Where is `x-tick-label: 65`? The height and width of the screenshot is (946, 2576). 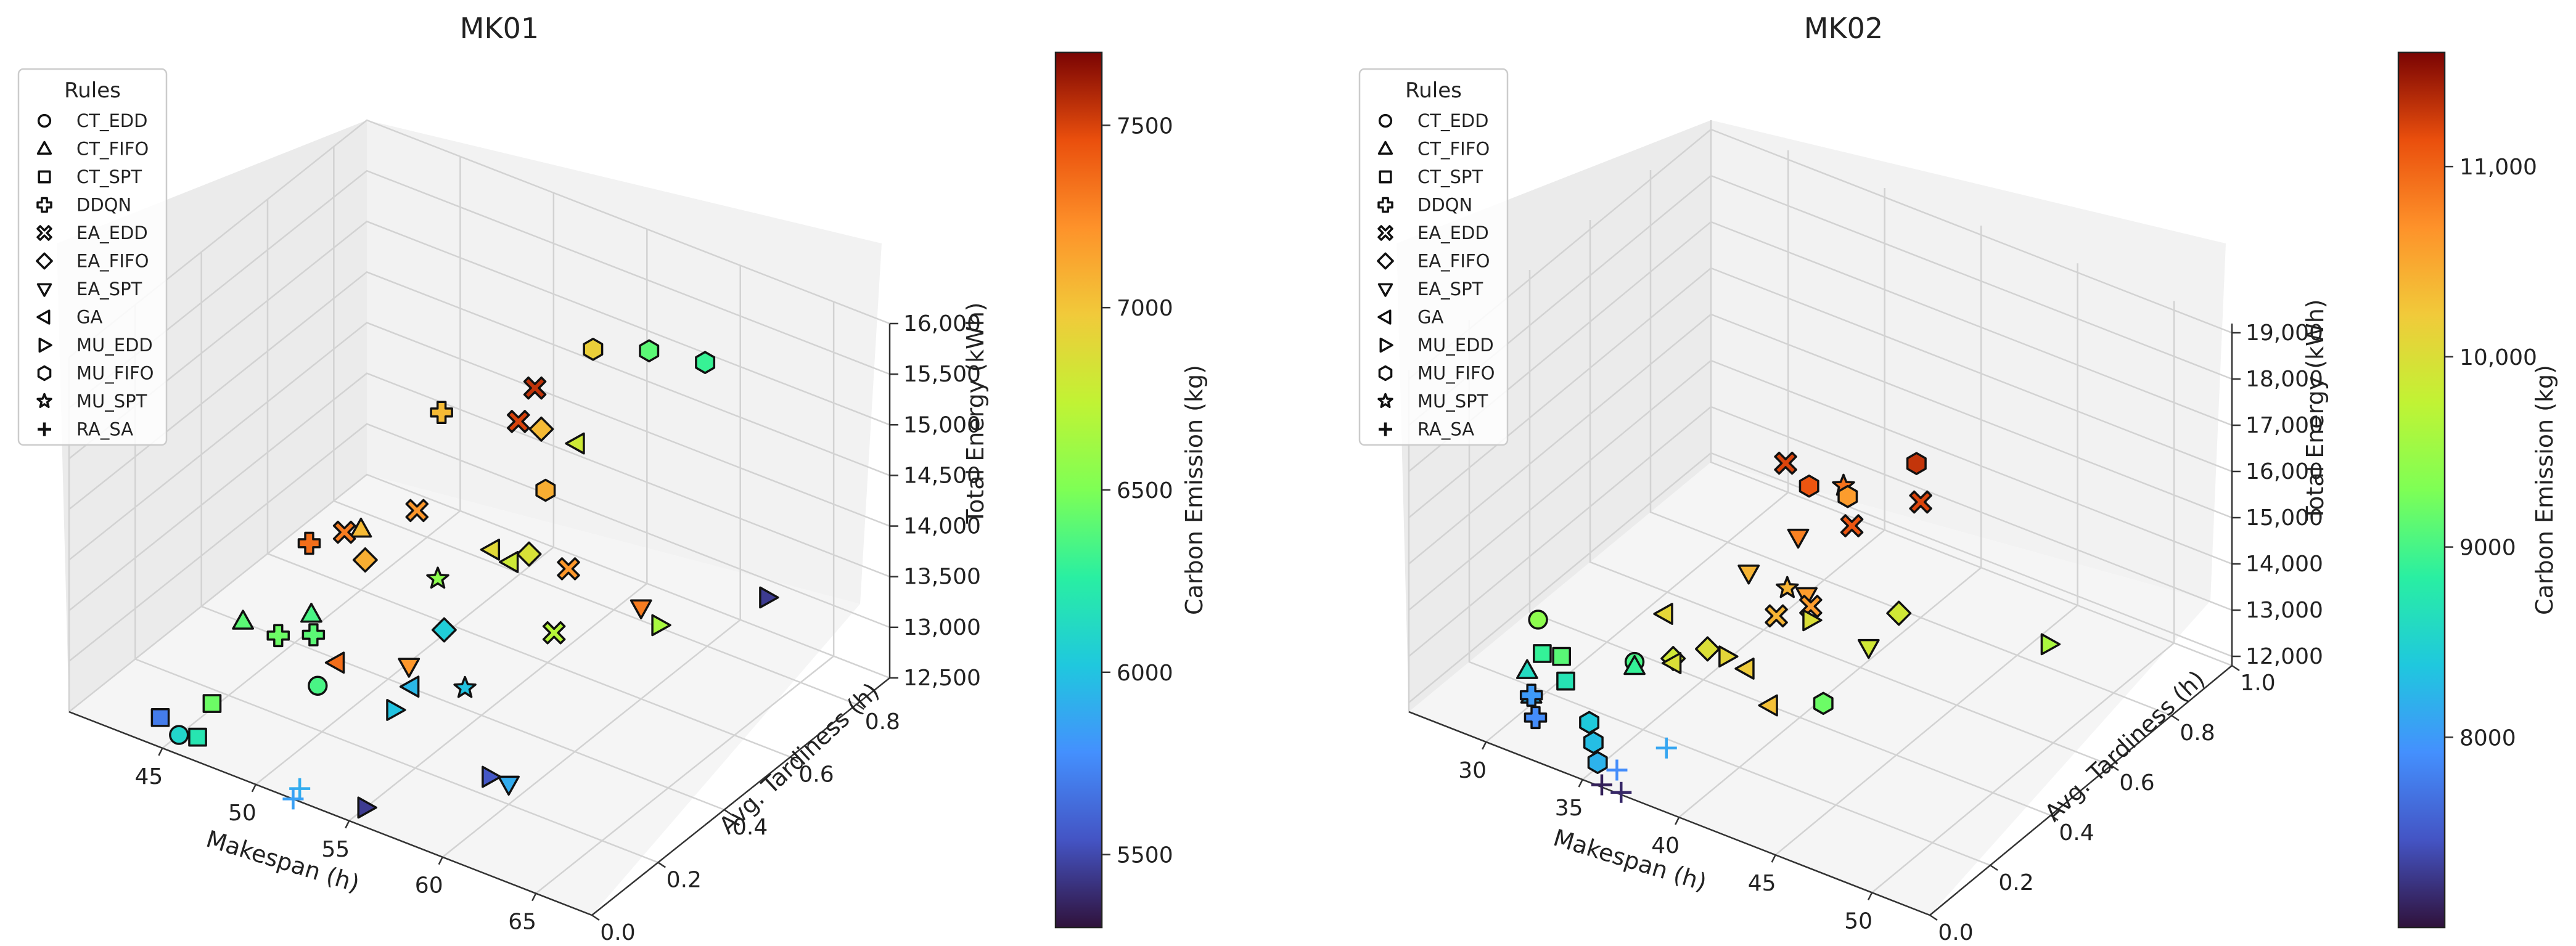
x-tick-label: 65 is located at coordinates (522, 922).